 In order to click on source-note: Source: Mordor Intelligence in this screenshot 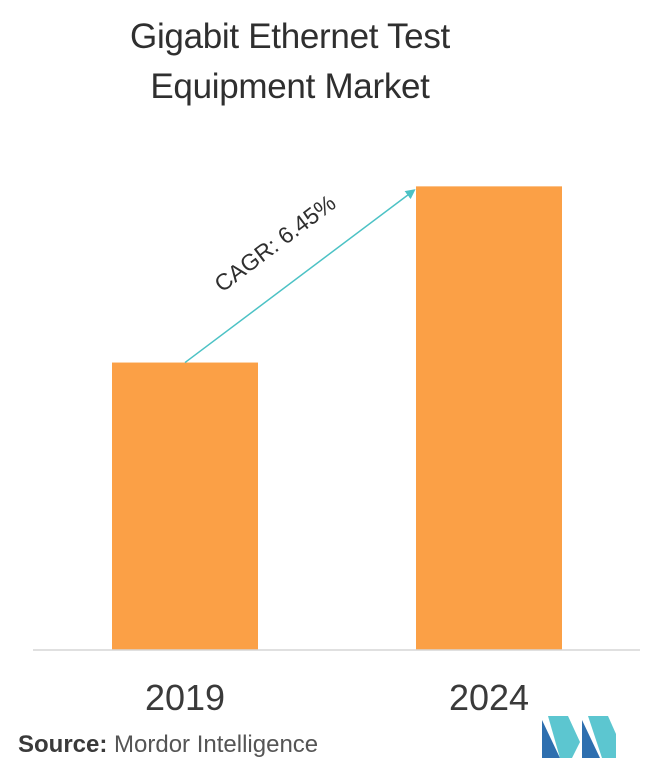, I will do `click(168, 745)`.